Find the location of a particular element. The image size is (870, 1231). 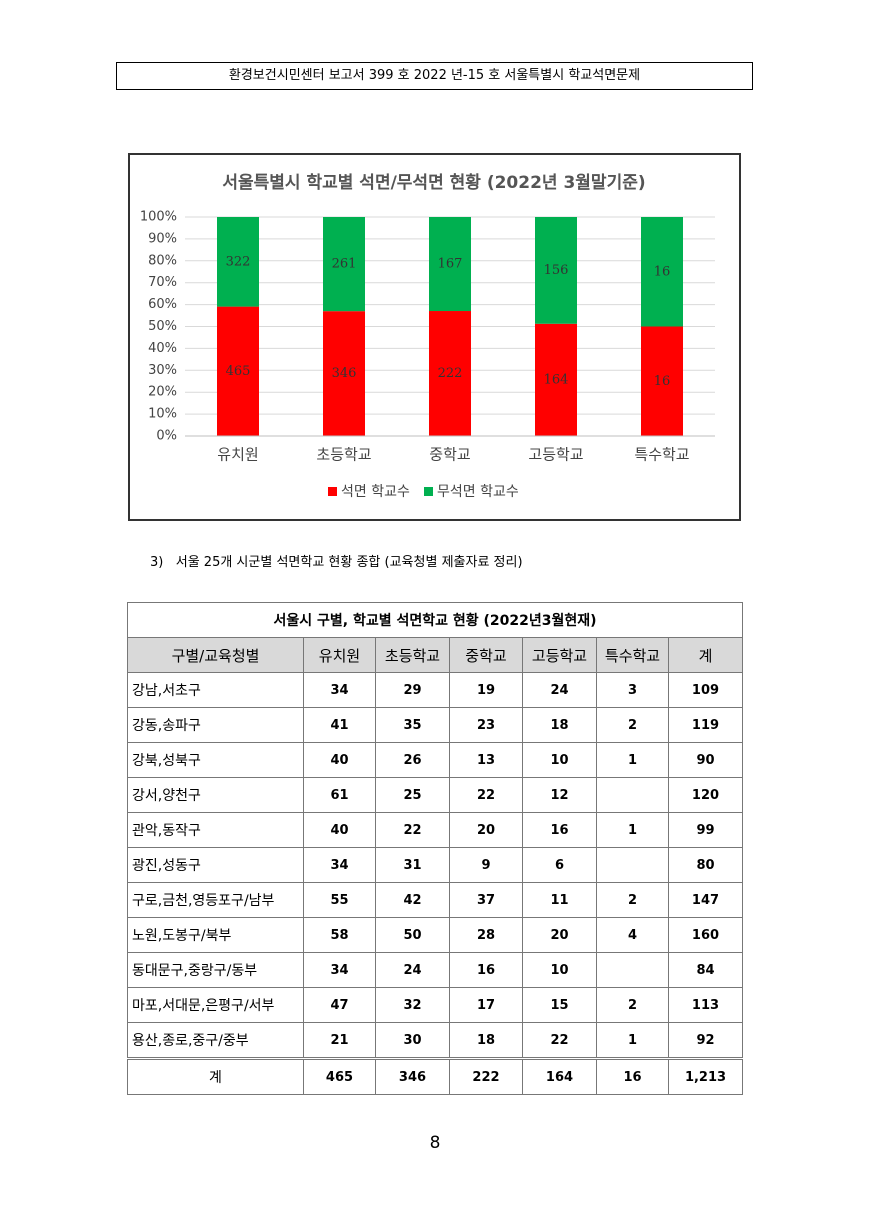

data-label: 222 is located at coordinates (450, 373).